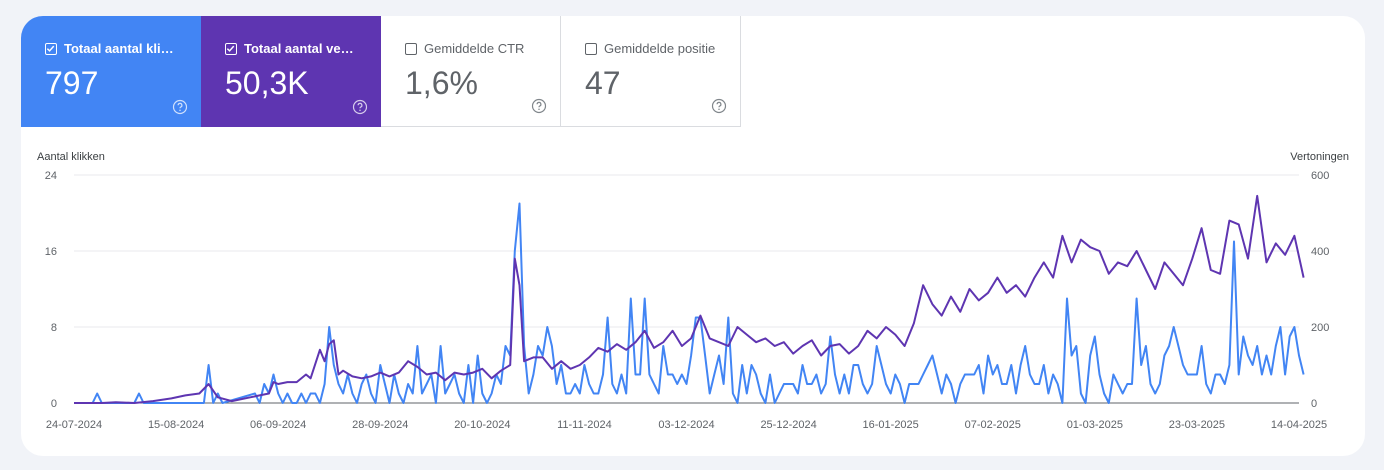 The image size is (1384, 470). I want to click on metric-value: 1,6%, so click(441, 83).